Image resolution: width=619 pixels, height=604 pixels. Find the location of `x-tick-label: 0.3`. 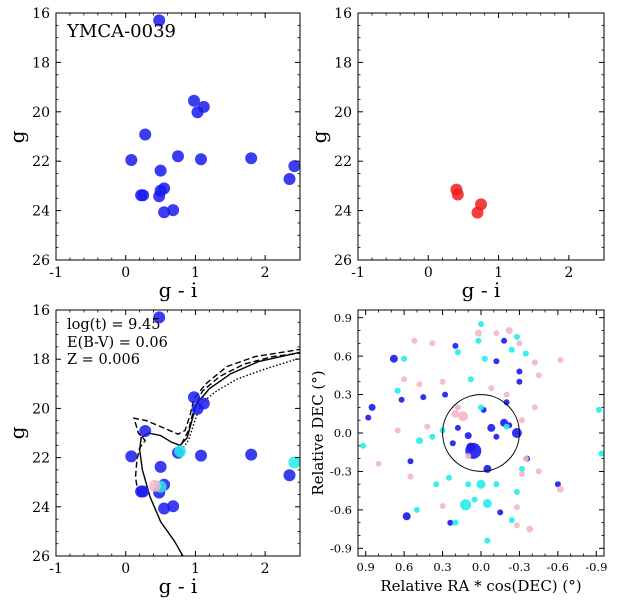

x-tick-label: 0.3 is located at coordinates (442, 567).